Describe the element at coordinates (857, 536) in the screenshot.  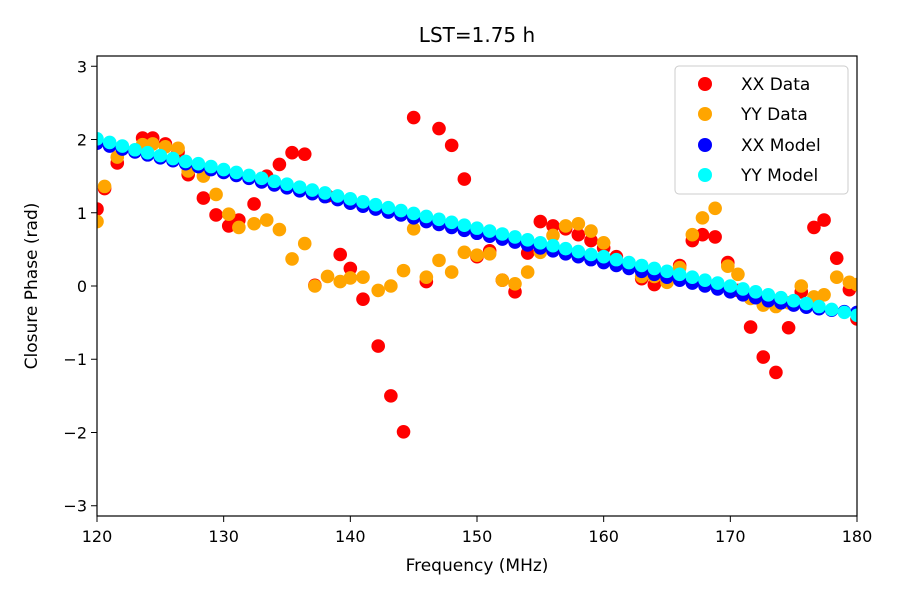
I see `x-tick-label: 180` at that location.